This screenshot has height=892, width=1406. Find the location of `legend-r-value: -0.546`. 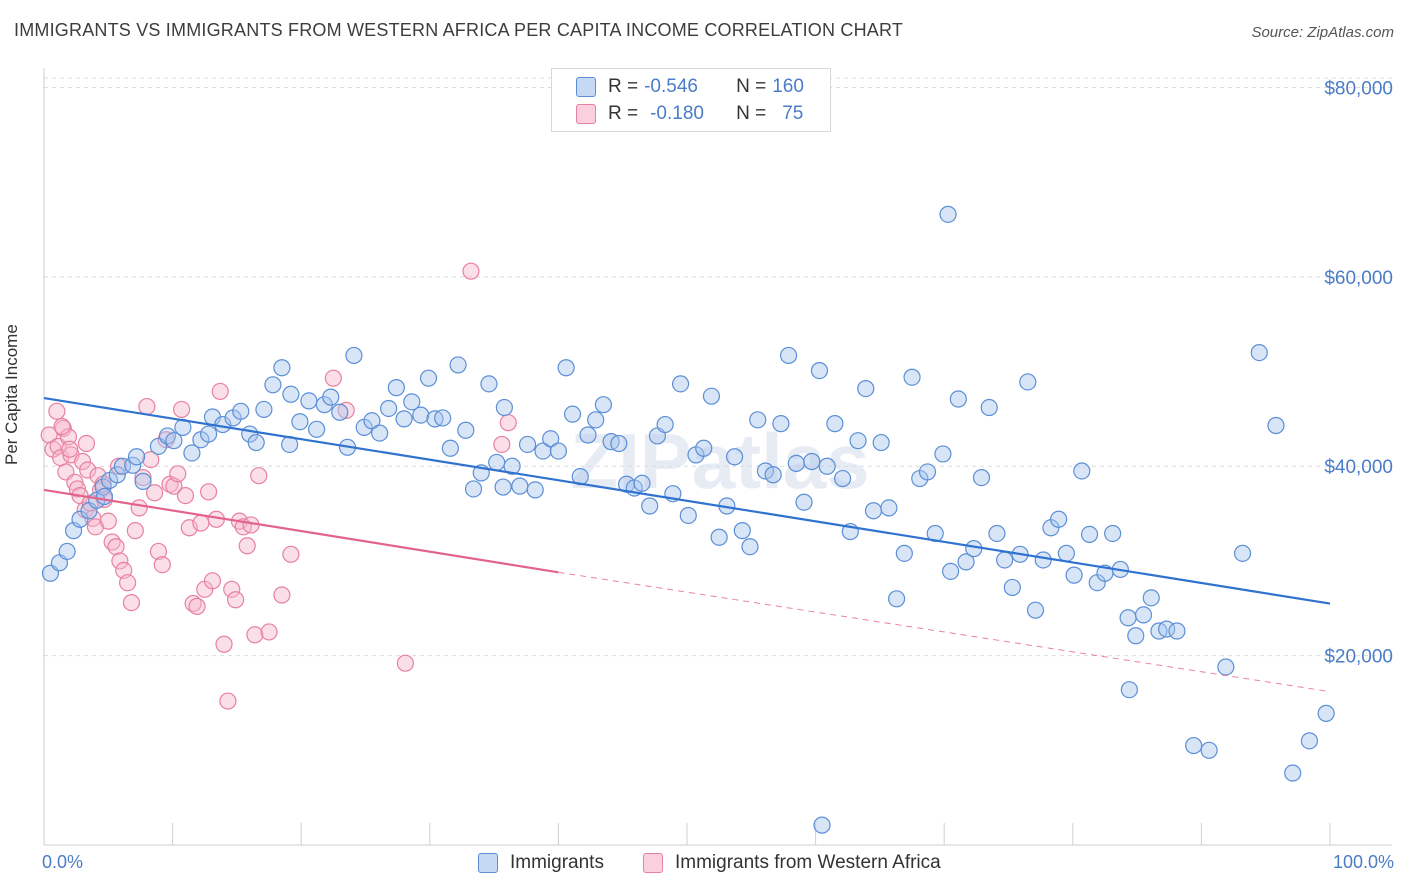

legend-r-value: -0.546 is located at coordinates (671, 86).